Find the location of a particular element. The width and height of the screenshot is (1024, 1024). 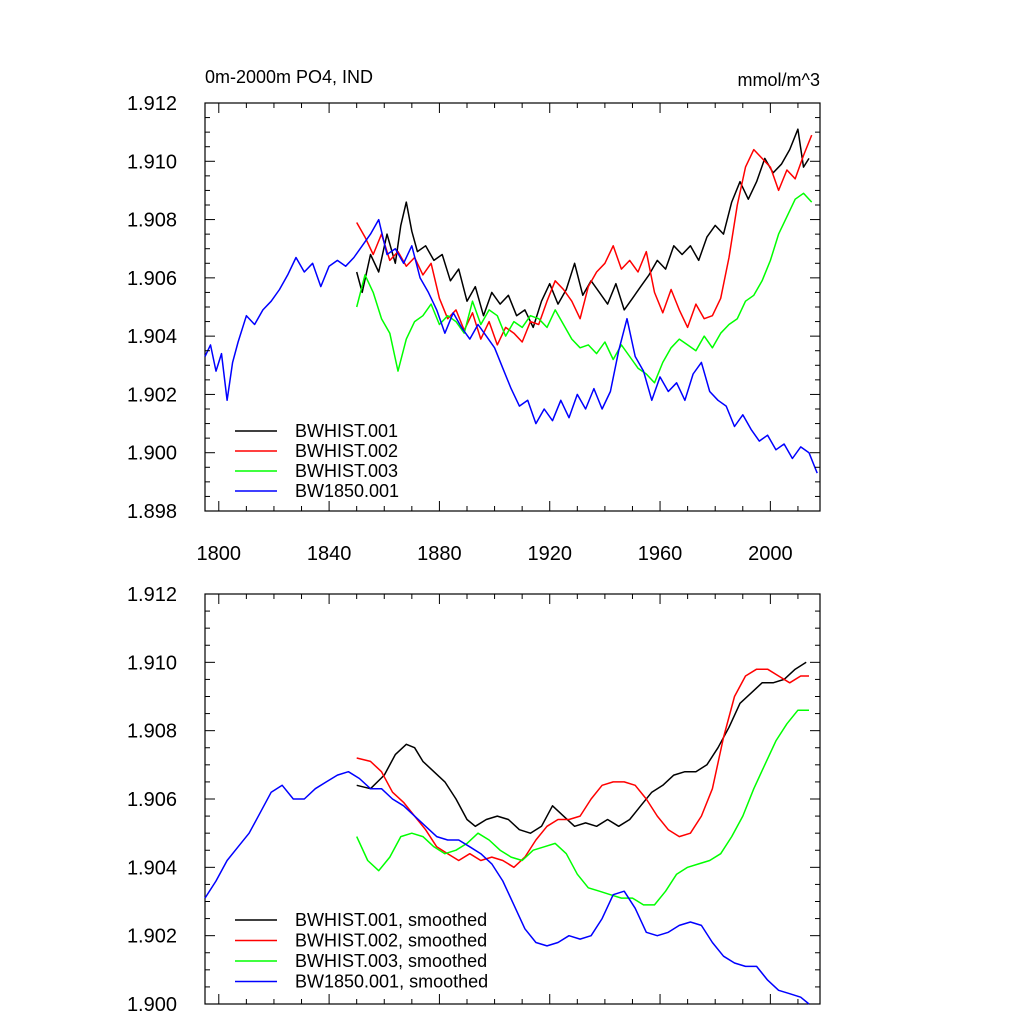

legend-label: BW1850.001, smoothed is located at coordinates (391, 982).